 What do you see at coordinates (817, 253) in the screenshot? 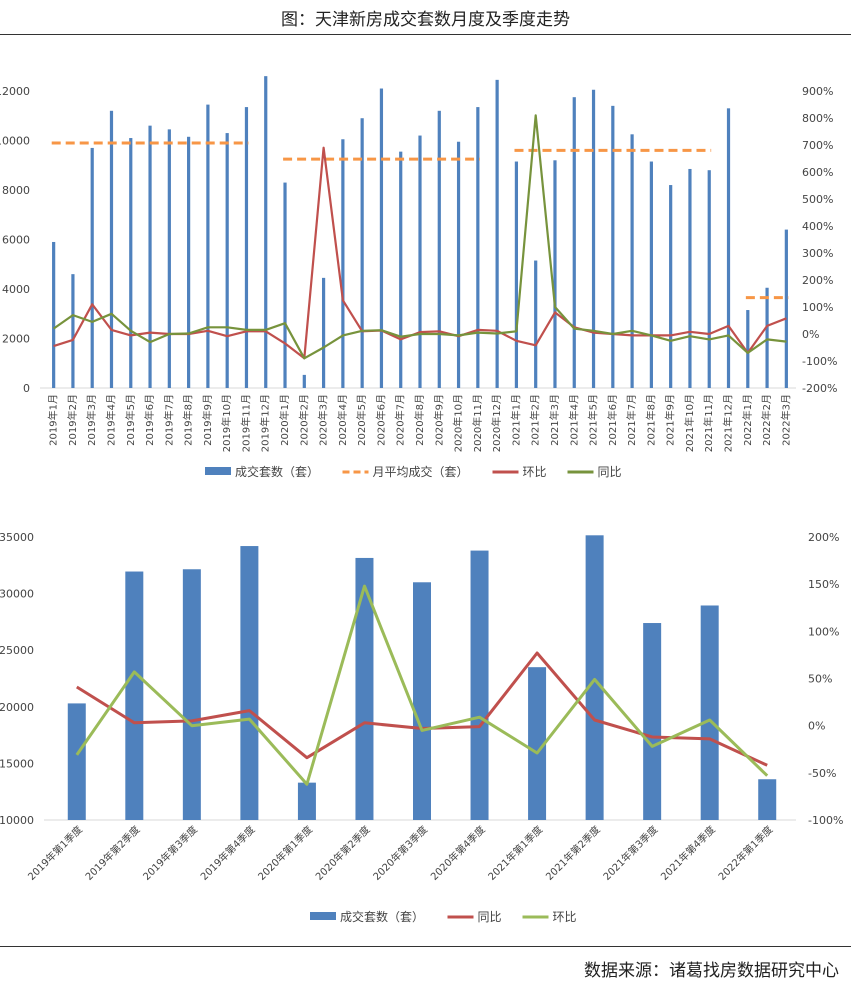
I see `monthly-y-right-tick: 300%` at bounding box center [817, 253].